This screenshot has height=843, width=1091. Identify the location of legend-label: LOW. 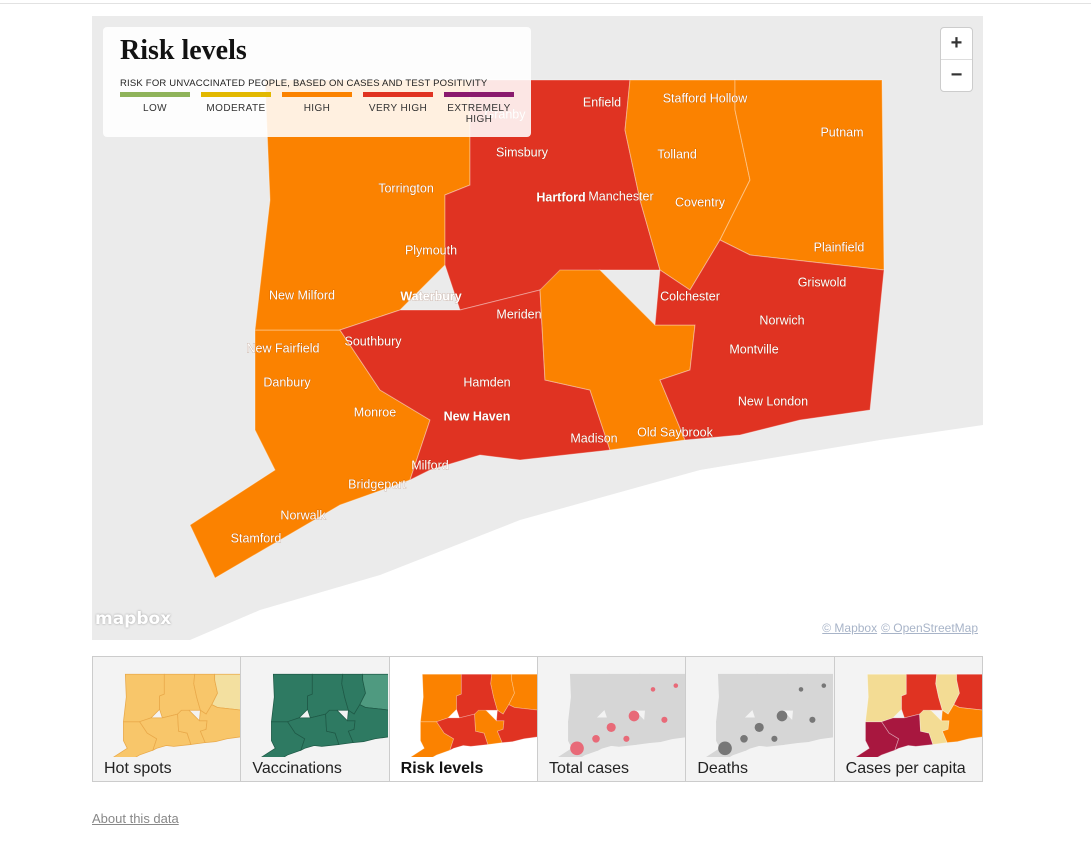
(155, 108).